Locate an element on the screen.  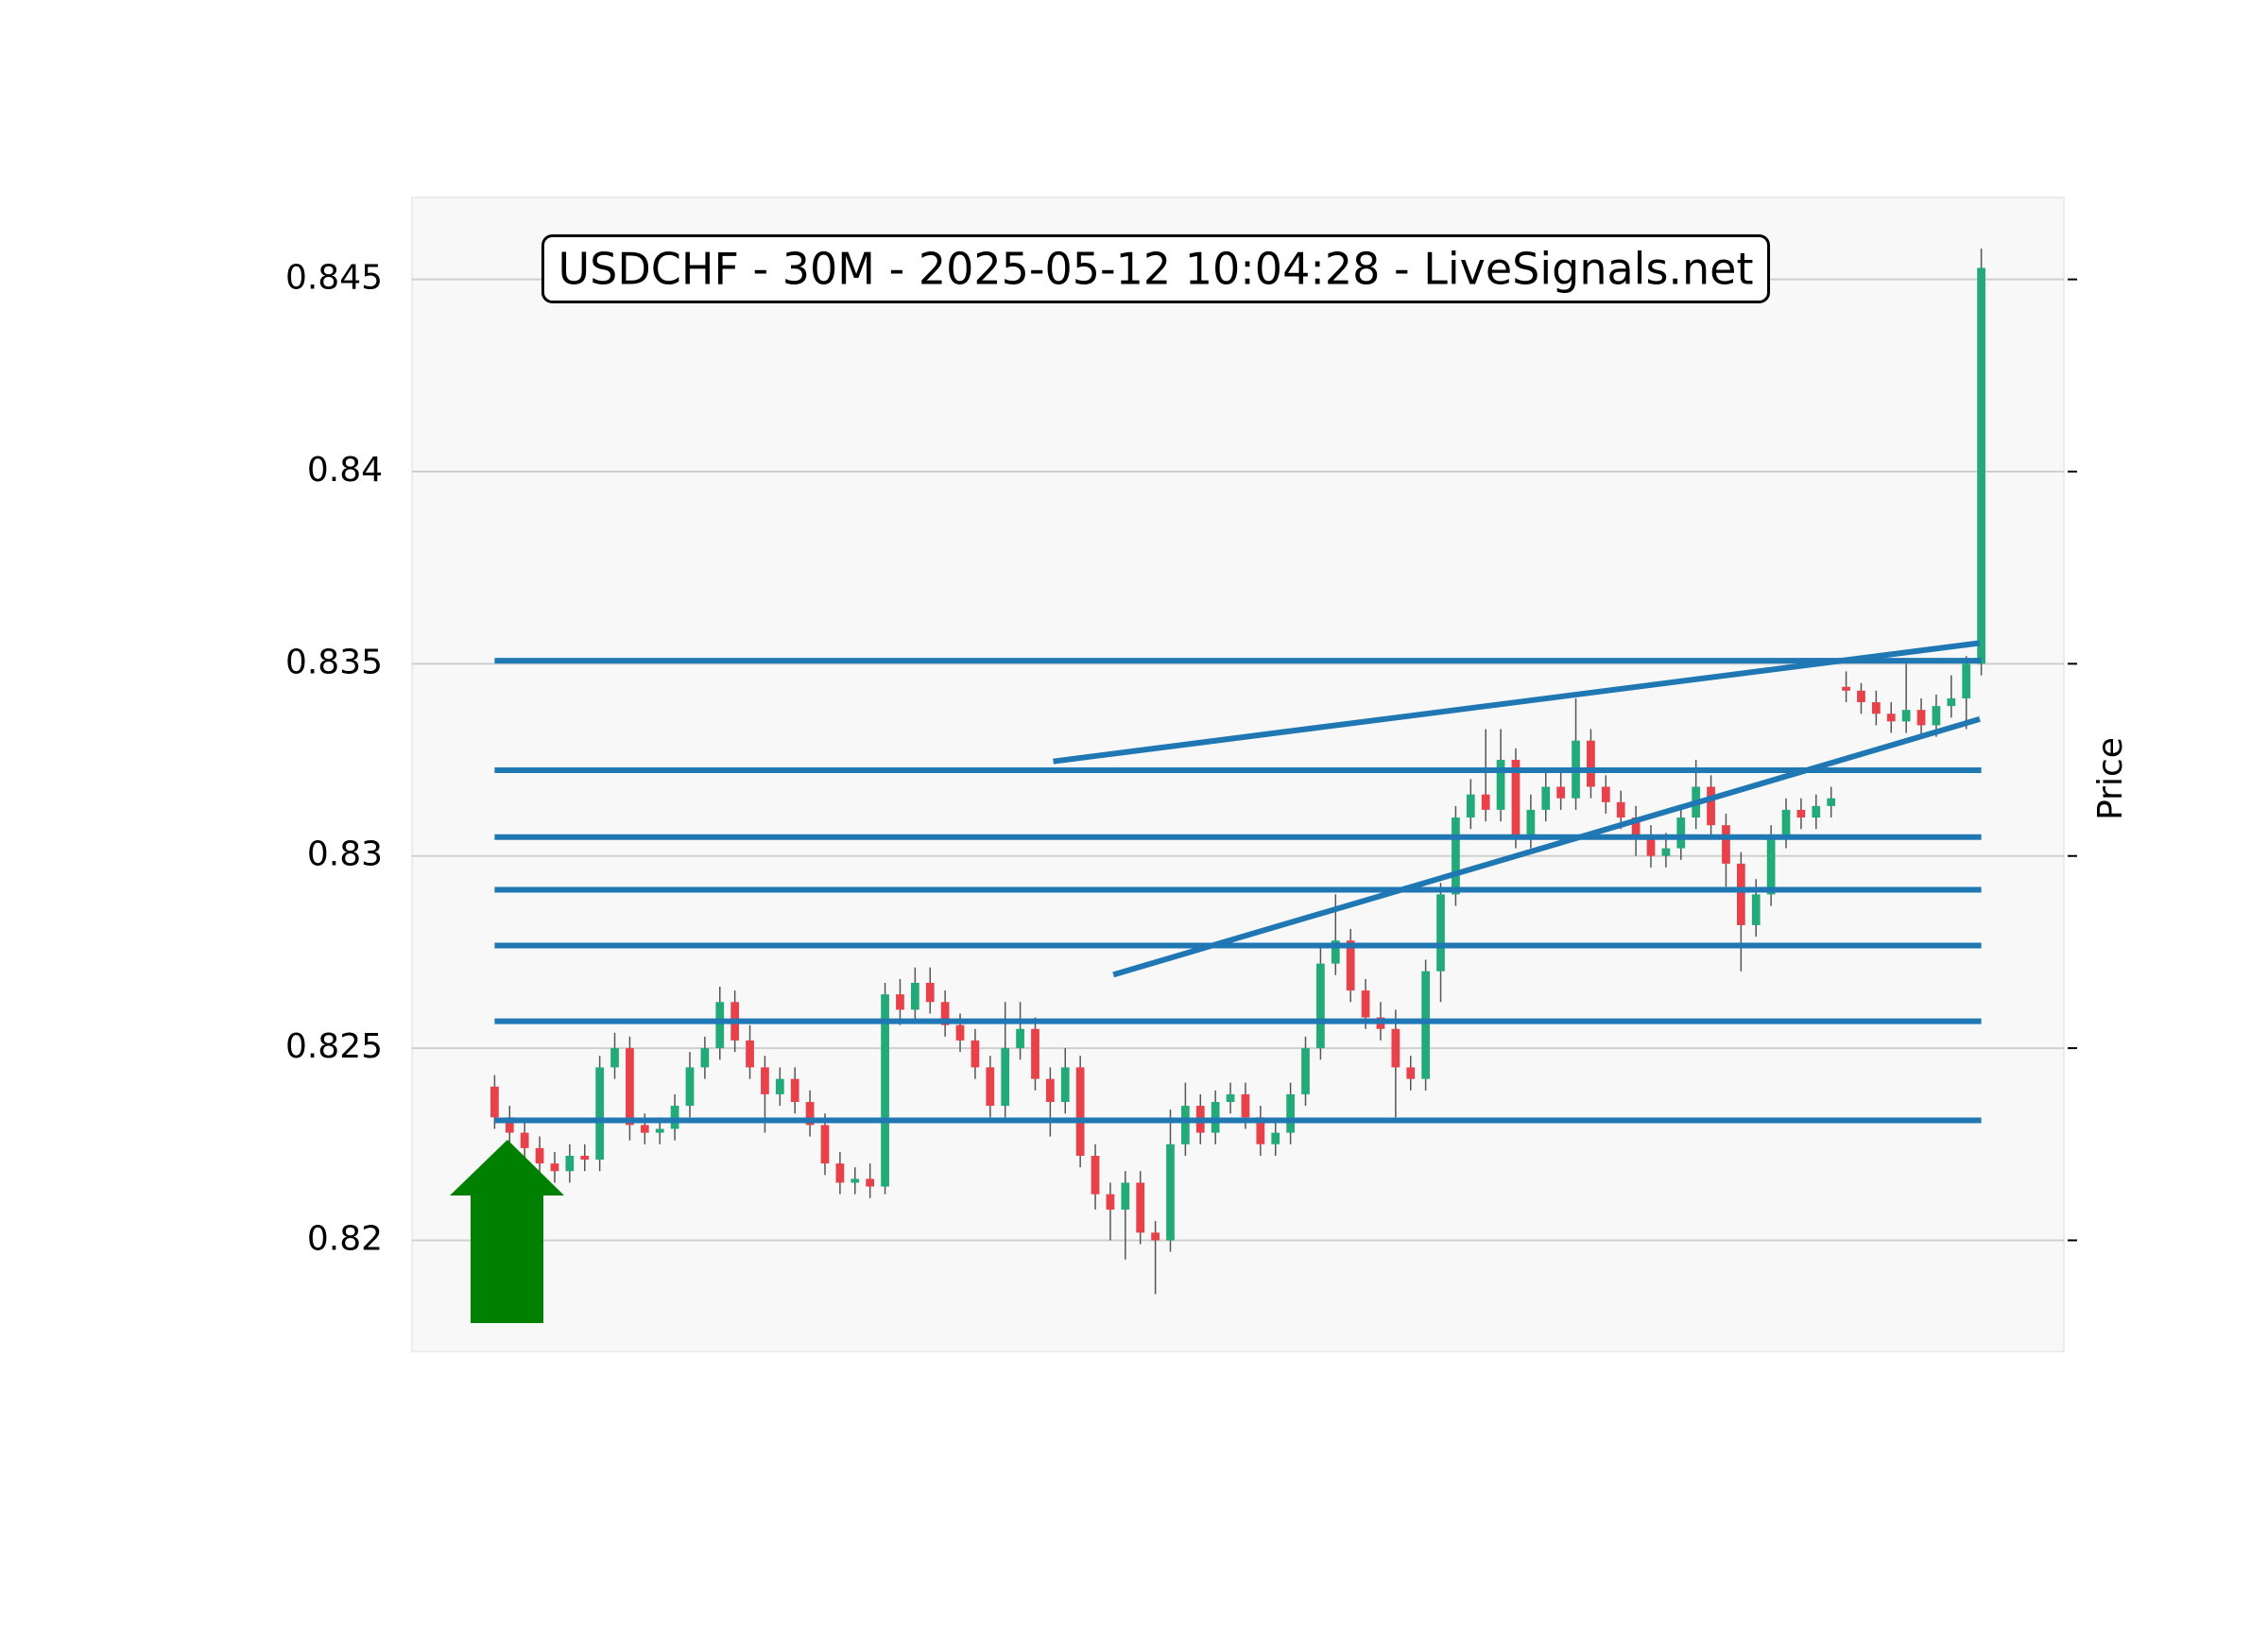
y-tick-label: 0.84 is located at coordinates (345, 470).